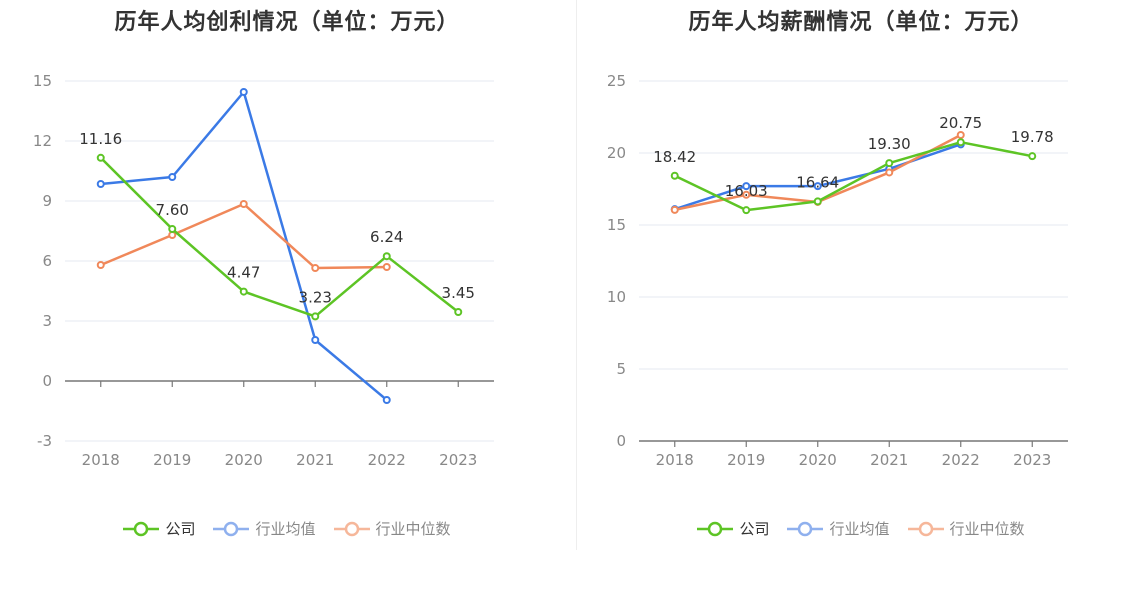  I want to click on y-tick-label: 10, so click(616, 297).